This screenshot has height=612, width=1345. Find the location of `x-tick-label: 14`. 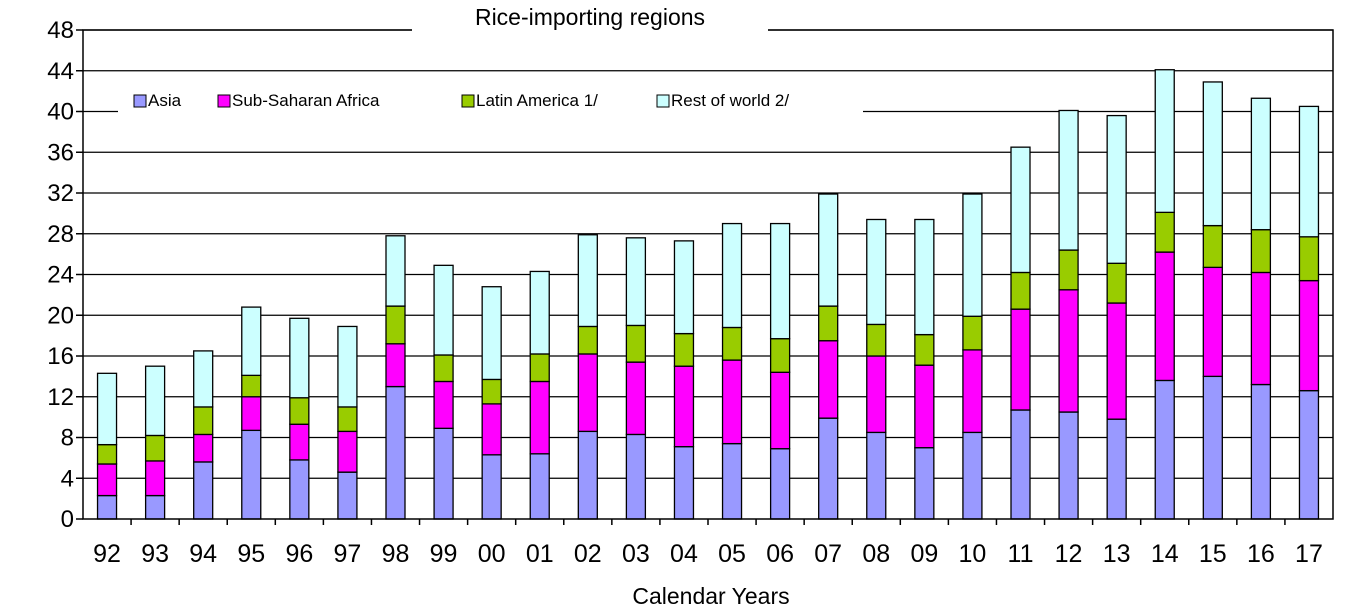

x-tick-label: 14 is located at coordinates (1165, 554).